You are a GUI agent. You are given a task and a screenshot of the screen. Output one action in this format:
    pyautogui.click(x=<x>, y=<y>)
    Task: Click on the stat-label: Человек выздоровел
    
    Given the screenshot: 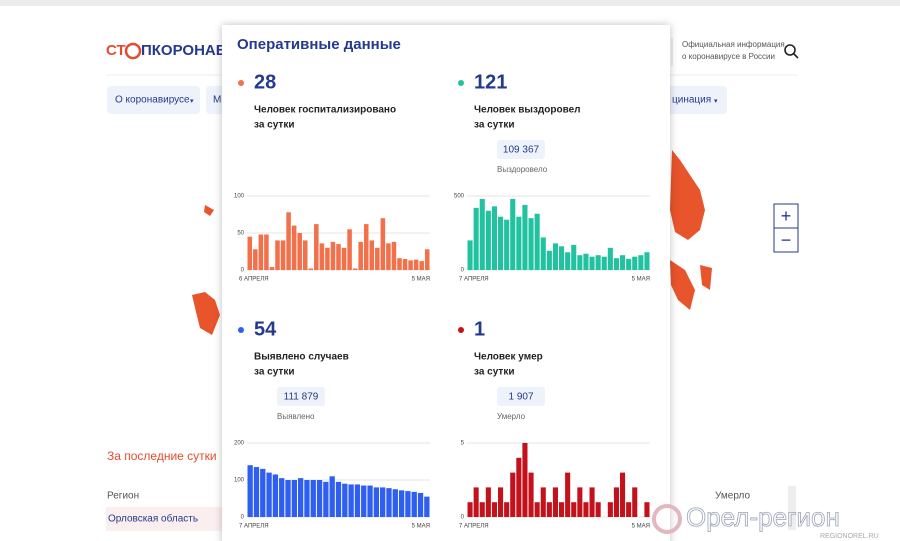 What is the action you would take?
    pyautogui.click(x=527, y=110)
    